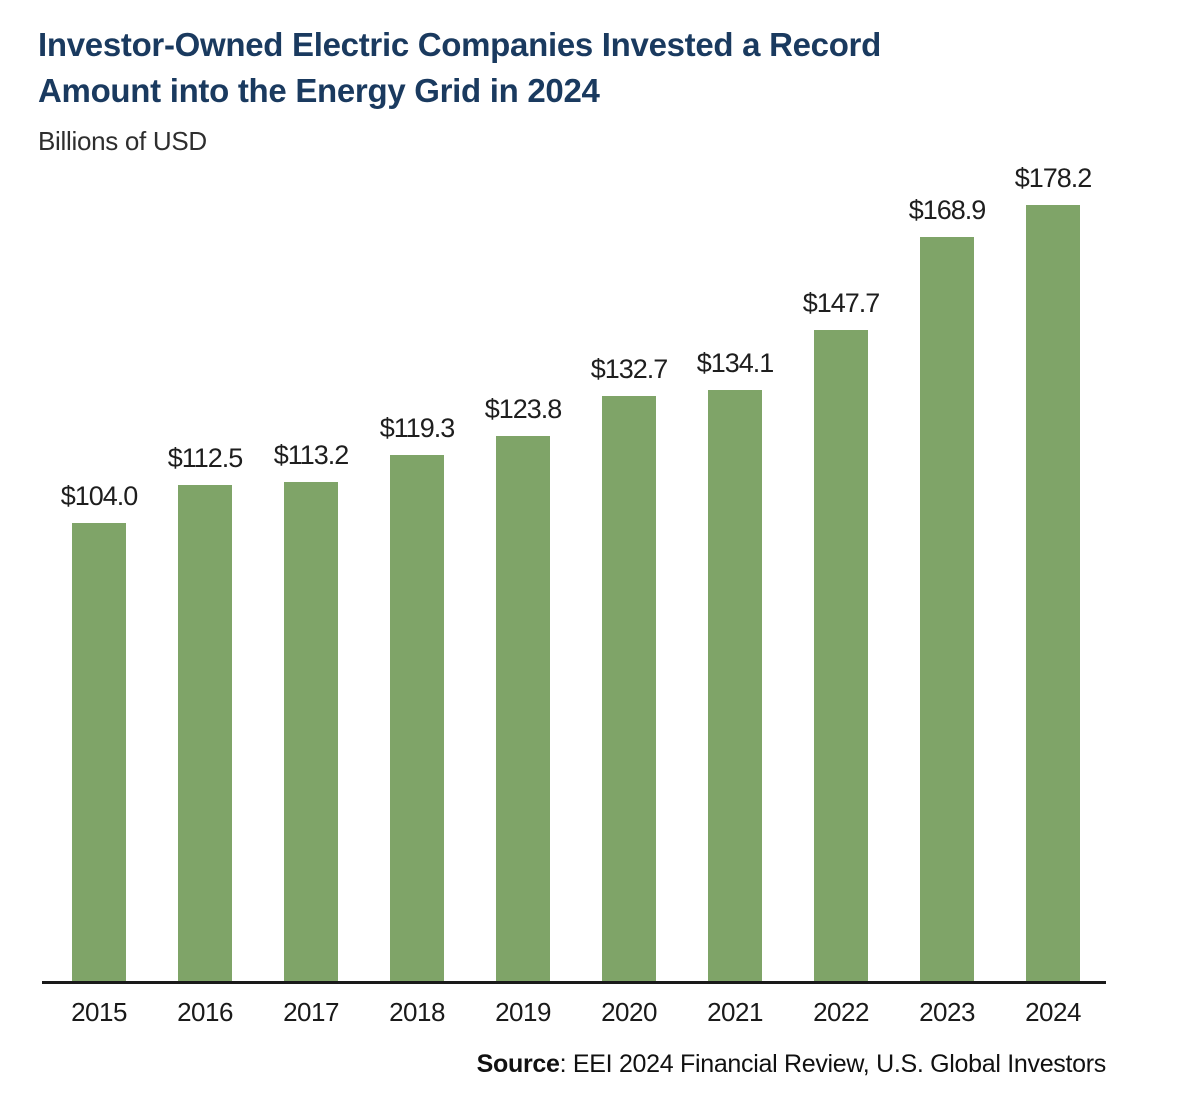  What do you see at coordinates (311, 455) in the screenshot?
I see `bar-value-label: $113.2` at bounding box center [311, 455].